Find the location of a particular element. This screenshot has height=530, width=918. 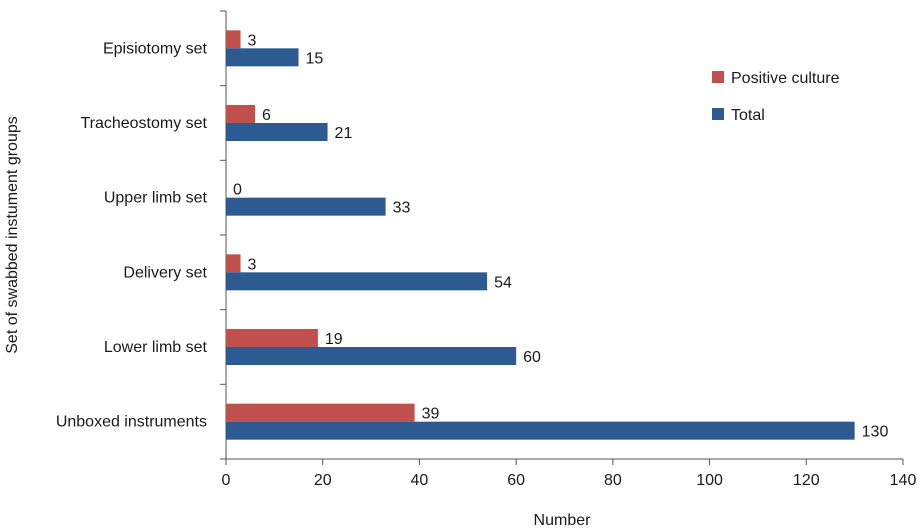

bar-positive-culture-lower-limb-set is located at coordinates (272, 338).